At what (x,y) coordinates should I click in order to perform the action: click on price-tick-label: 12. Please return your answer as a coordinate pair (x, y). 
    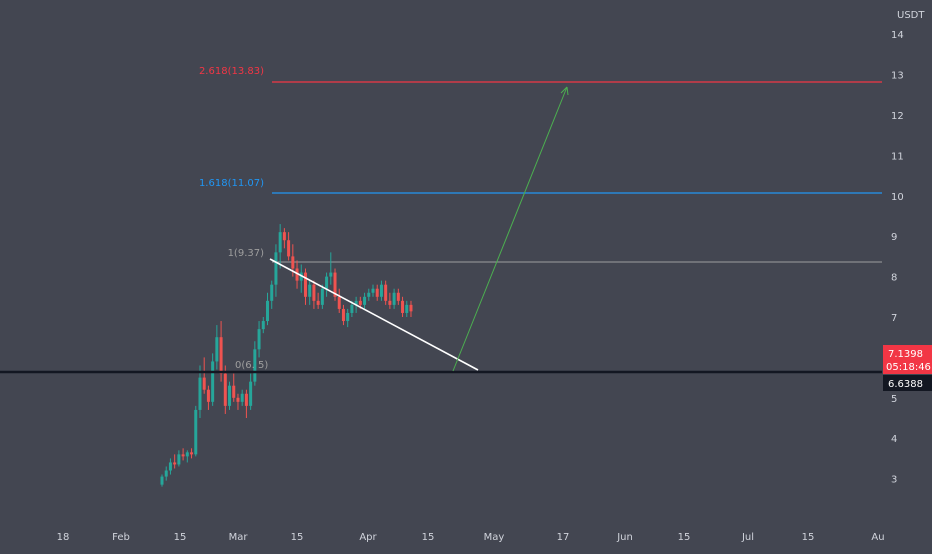
    Looking at the image, I should click on (897, 116).